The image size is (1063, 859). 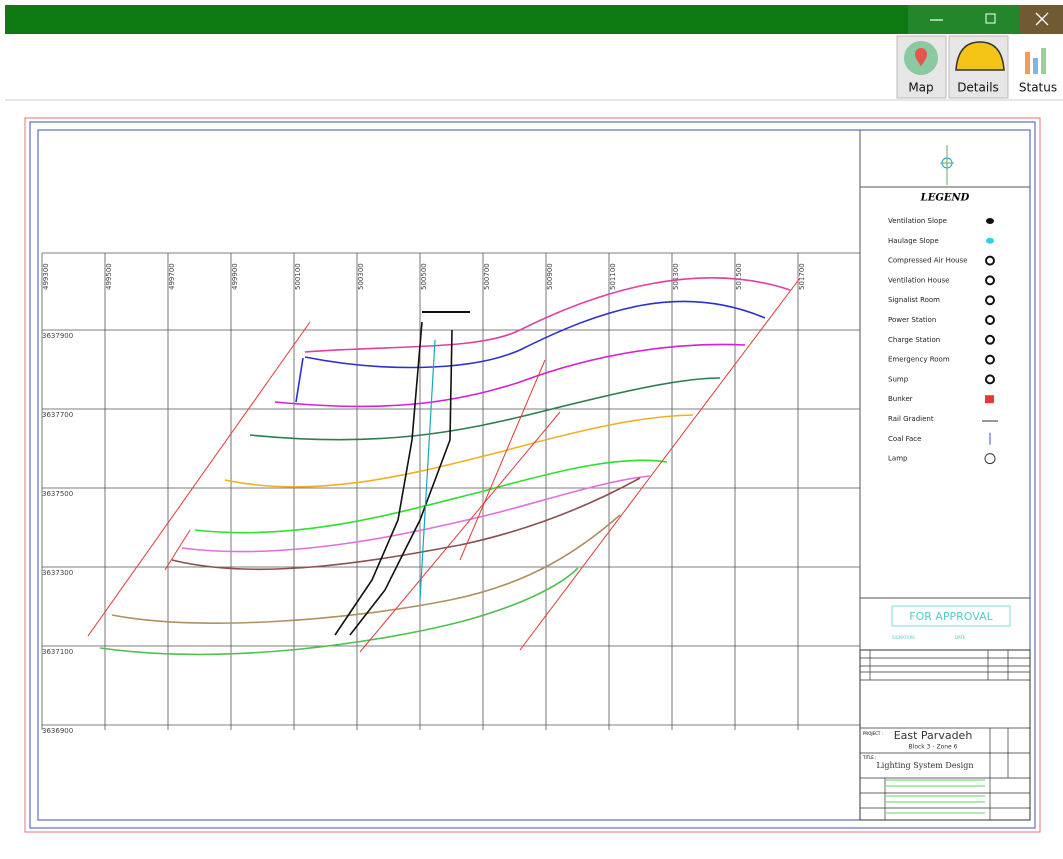 What do you see at coordinates (903, 637) in the screenshot?
I see `stamp-label: SIGNATURE` at bounding box center [903, 637].